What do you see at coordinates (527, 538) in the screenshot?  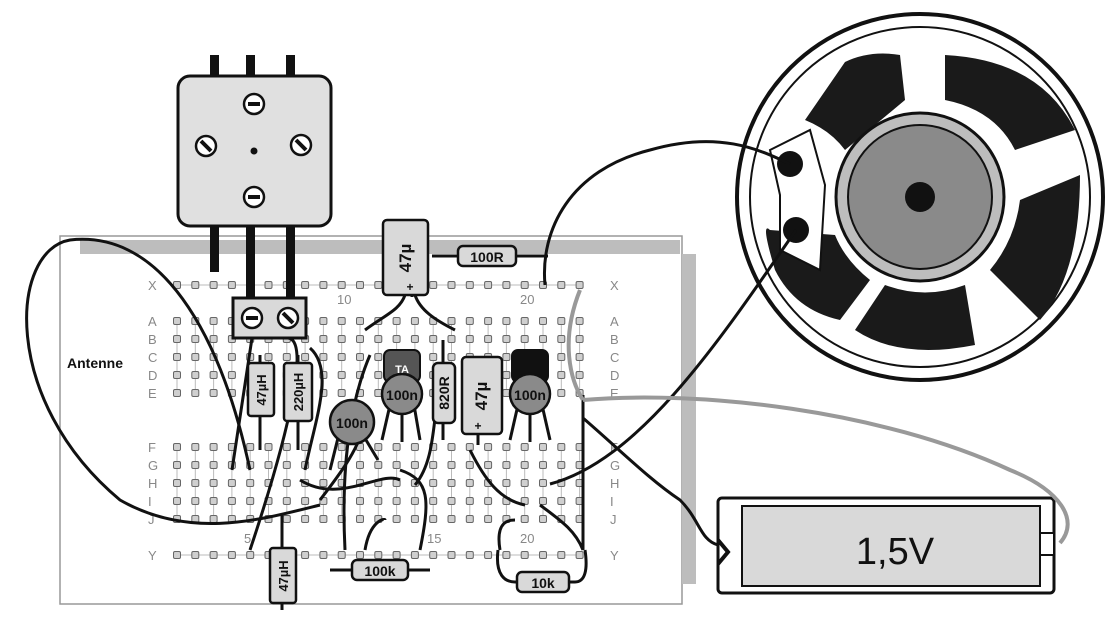 I see `column-number: 20` at bounding box center [527, 538].